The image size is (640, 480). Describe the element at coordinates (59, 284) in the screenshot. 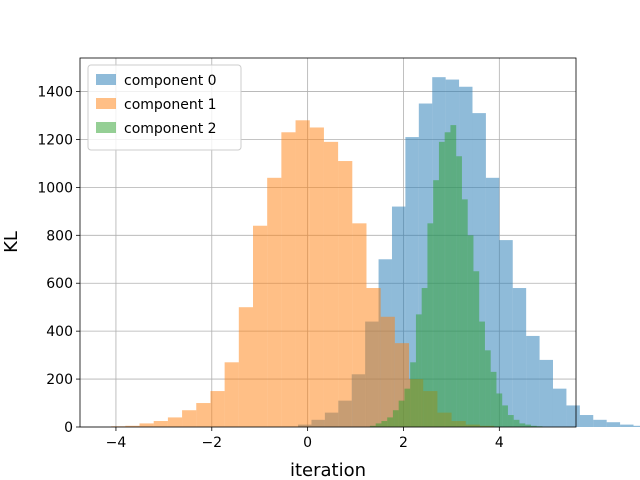

I see `y-tick-label: 600` at that location.